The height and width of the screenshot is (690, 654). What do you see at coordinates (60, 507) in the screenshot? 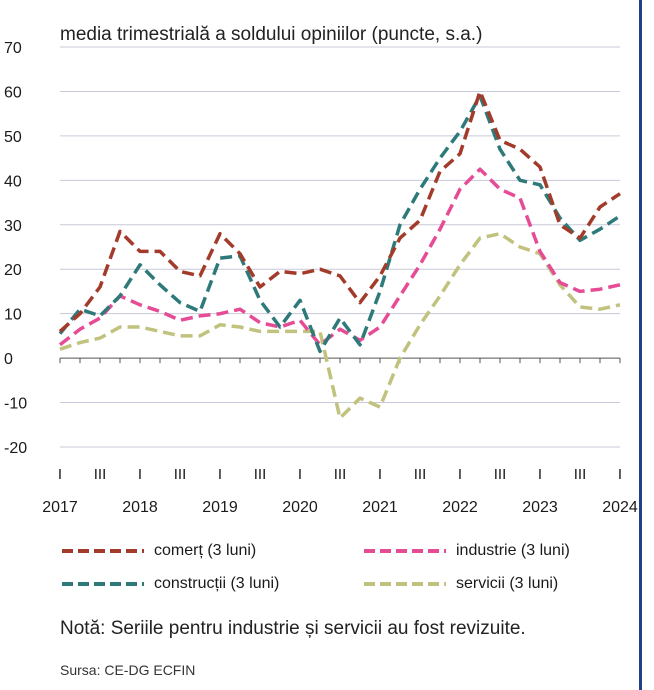
I see `x-year-label: 2017` at bounding box center [60, 507].